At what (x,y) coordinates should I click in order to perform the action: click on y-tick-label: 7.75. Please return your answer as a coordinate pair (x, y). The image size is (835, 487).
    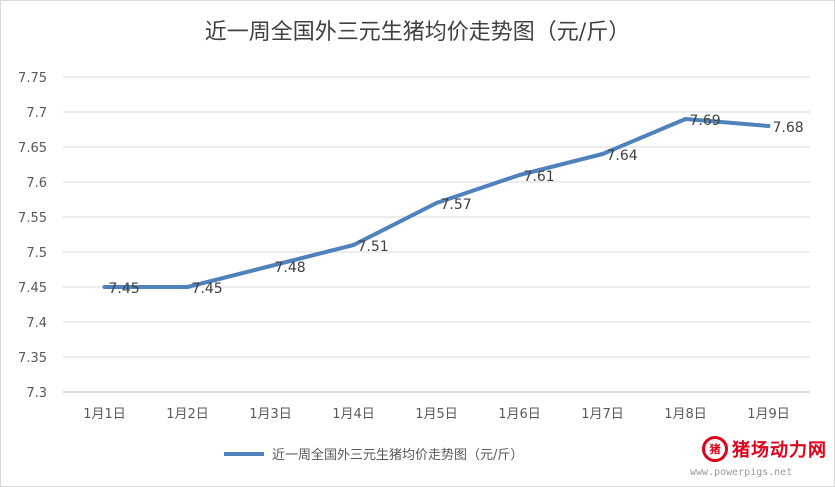
    Looking at the image, I should click on (32, 78).